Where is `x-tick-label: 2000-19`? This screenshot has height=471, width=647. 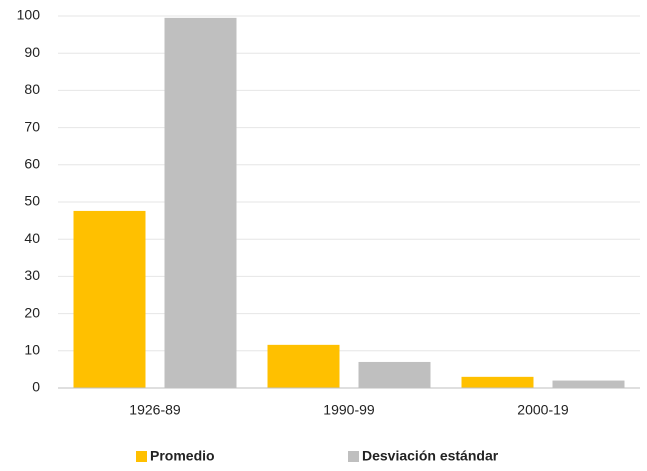
x-tick-label: 2000-19 is located at coordinates (543, 410).